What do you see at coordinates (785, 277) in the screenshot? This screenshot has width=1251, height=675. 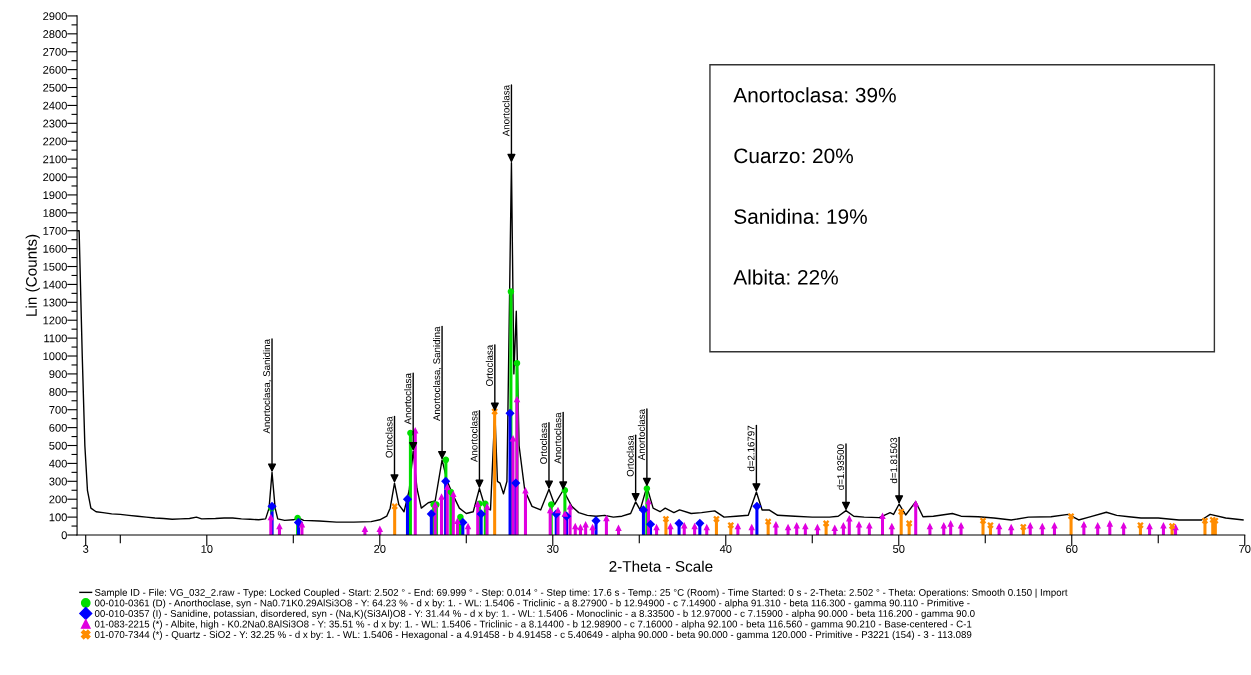 I see `annotation: Albita: 22%` at bounding box center [785, 277].